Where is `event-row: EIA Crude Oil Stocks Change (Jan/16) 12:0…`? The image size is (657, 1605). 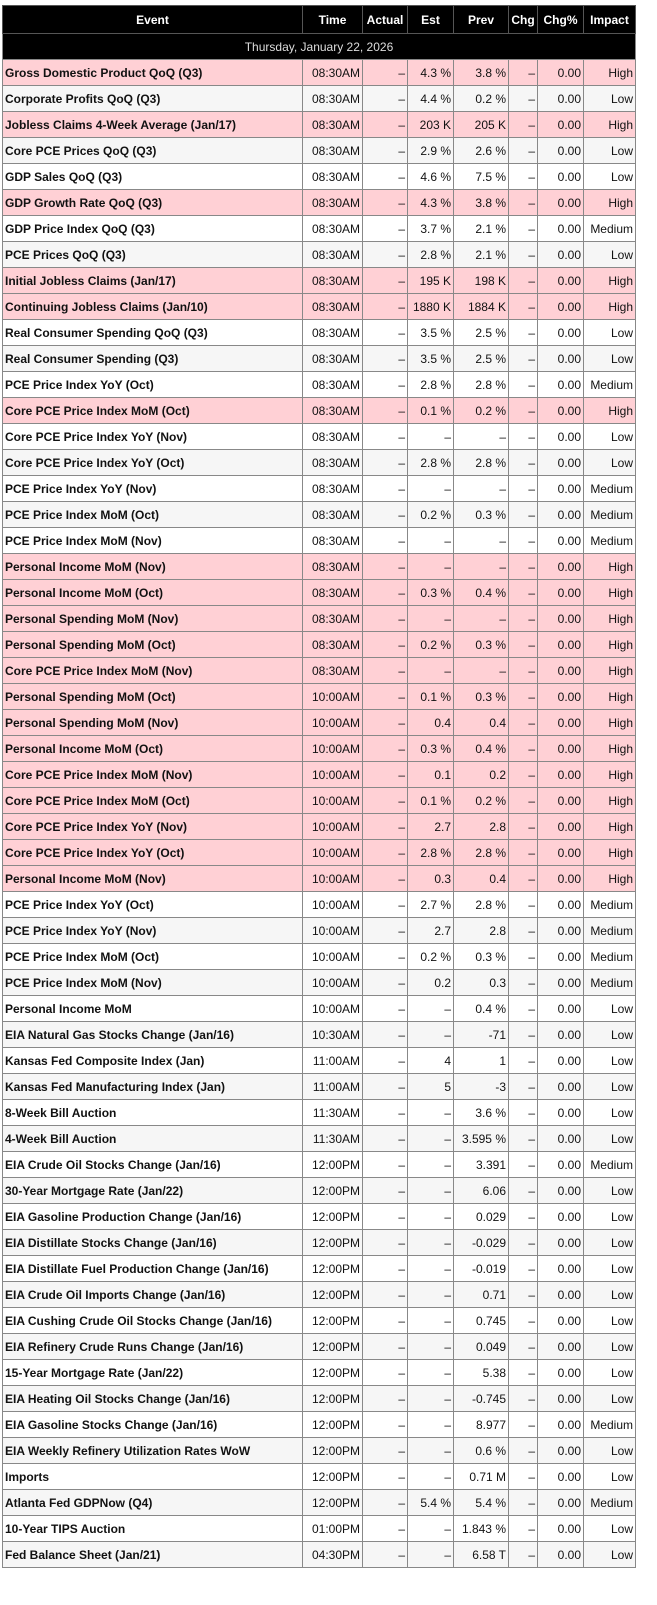 event-row: EIA Crude Oil Stocks Change (Jan/16) 12:0… is located at coordinates (319, 1164).